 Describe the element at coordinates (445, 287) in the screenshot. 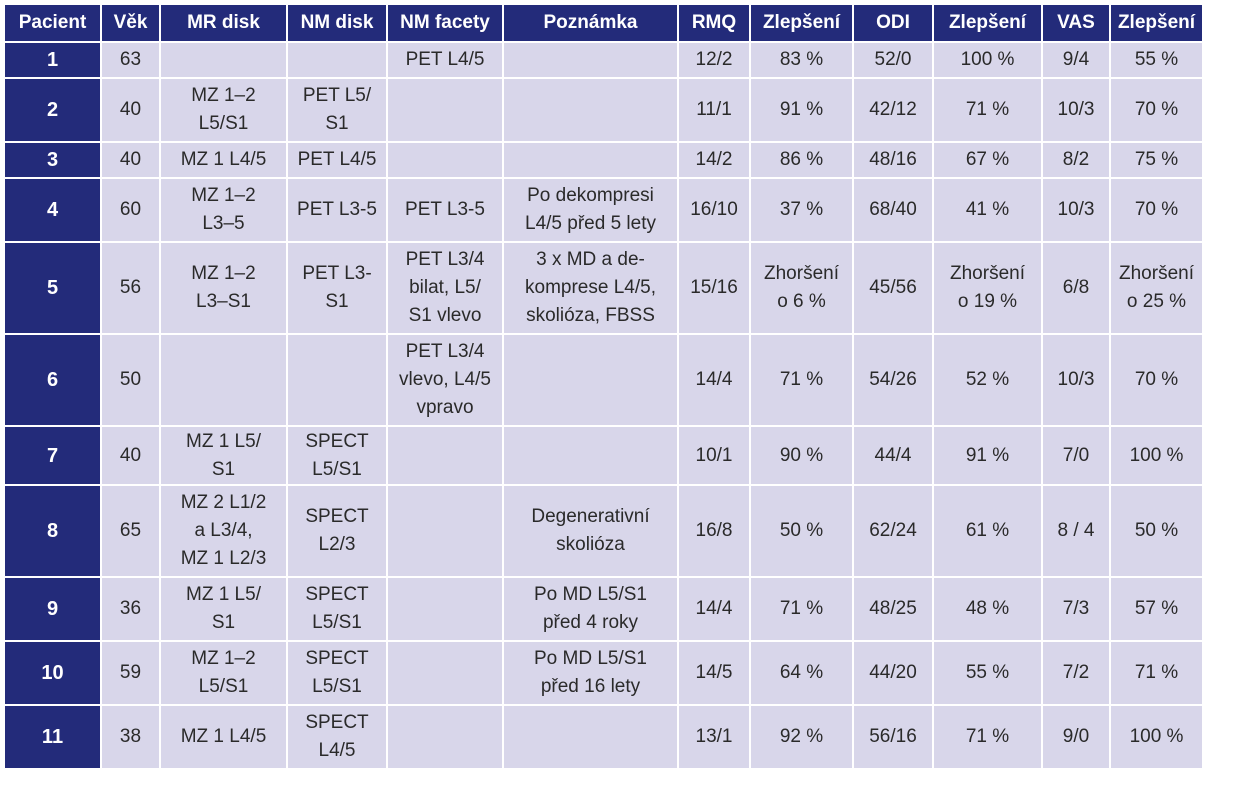

I see `cell-text: bilat, L5/` at that location.